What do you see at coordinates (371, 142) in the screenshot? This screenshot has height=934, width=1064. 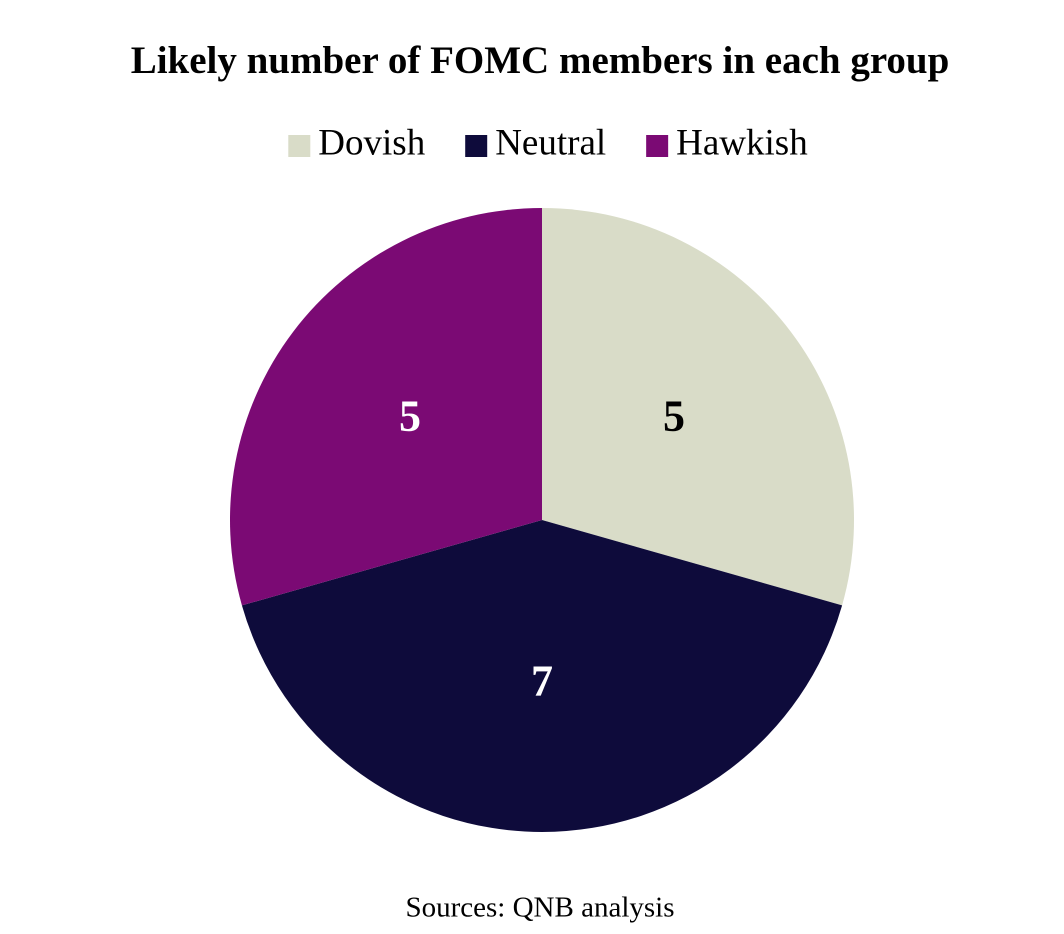 I see `legend-label: Dovish` at bounding box center [371, 142].